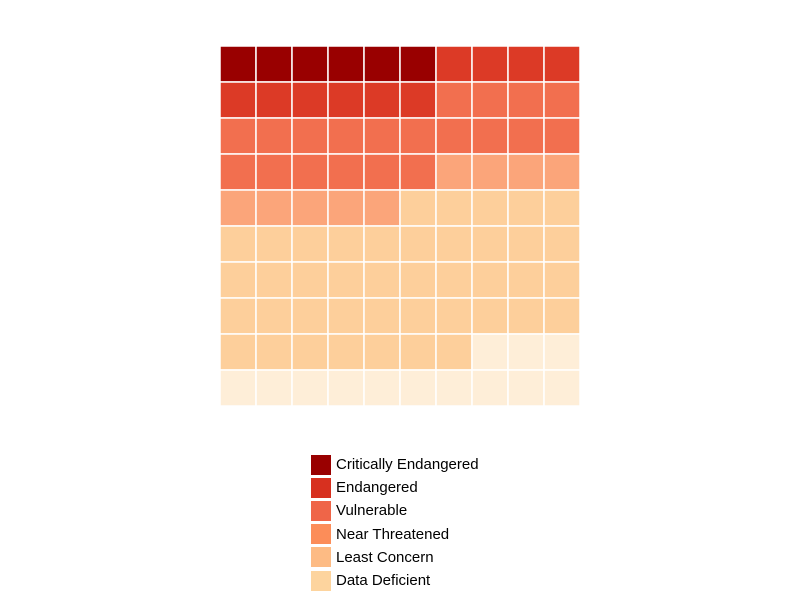  I want to click on legend-item: Near Threatened, so click(395, 534).